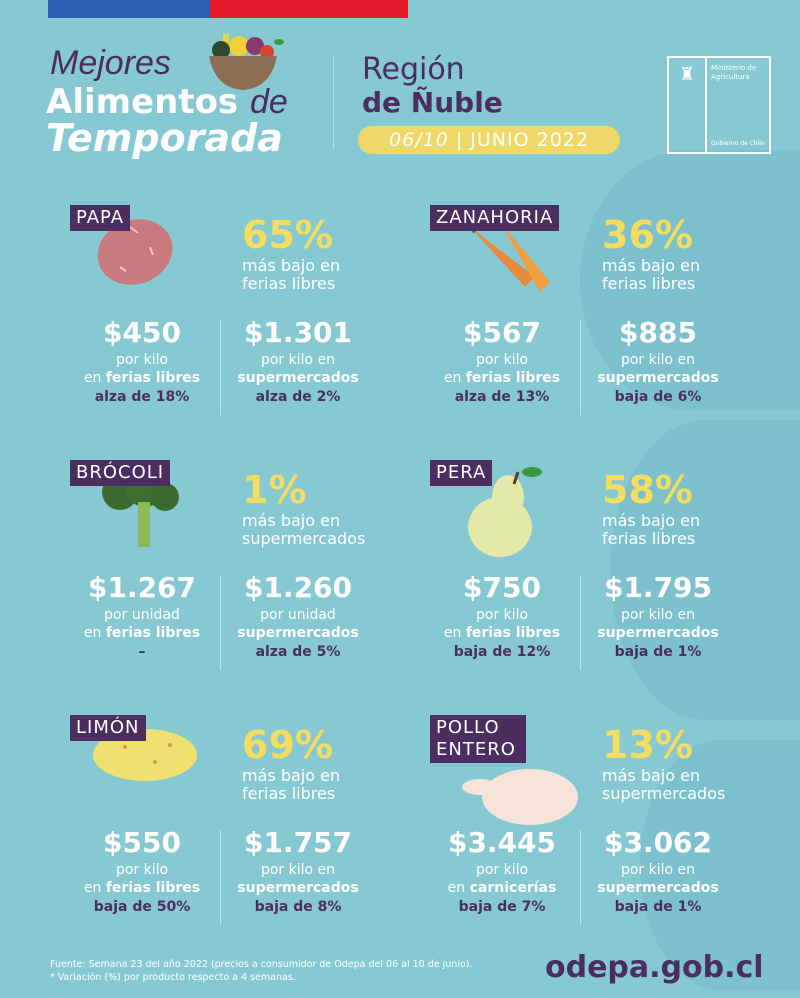  What do you see at coordinates (309, 9) in the screenshot?
I see `flag-stripe-red` at bounding box center [309, 9].